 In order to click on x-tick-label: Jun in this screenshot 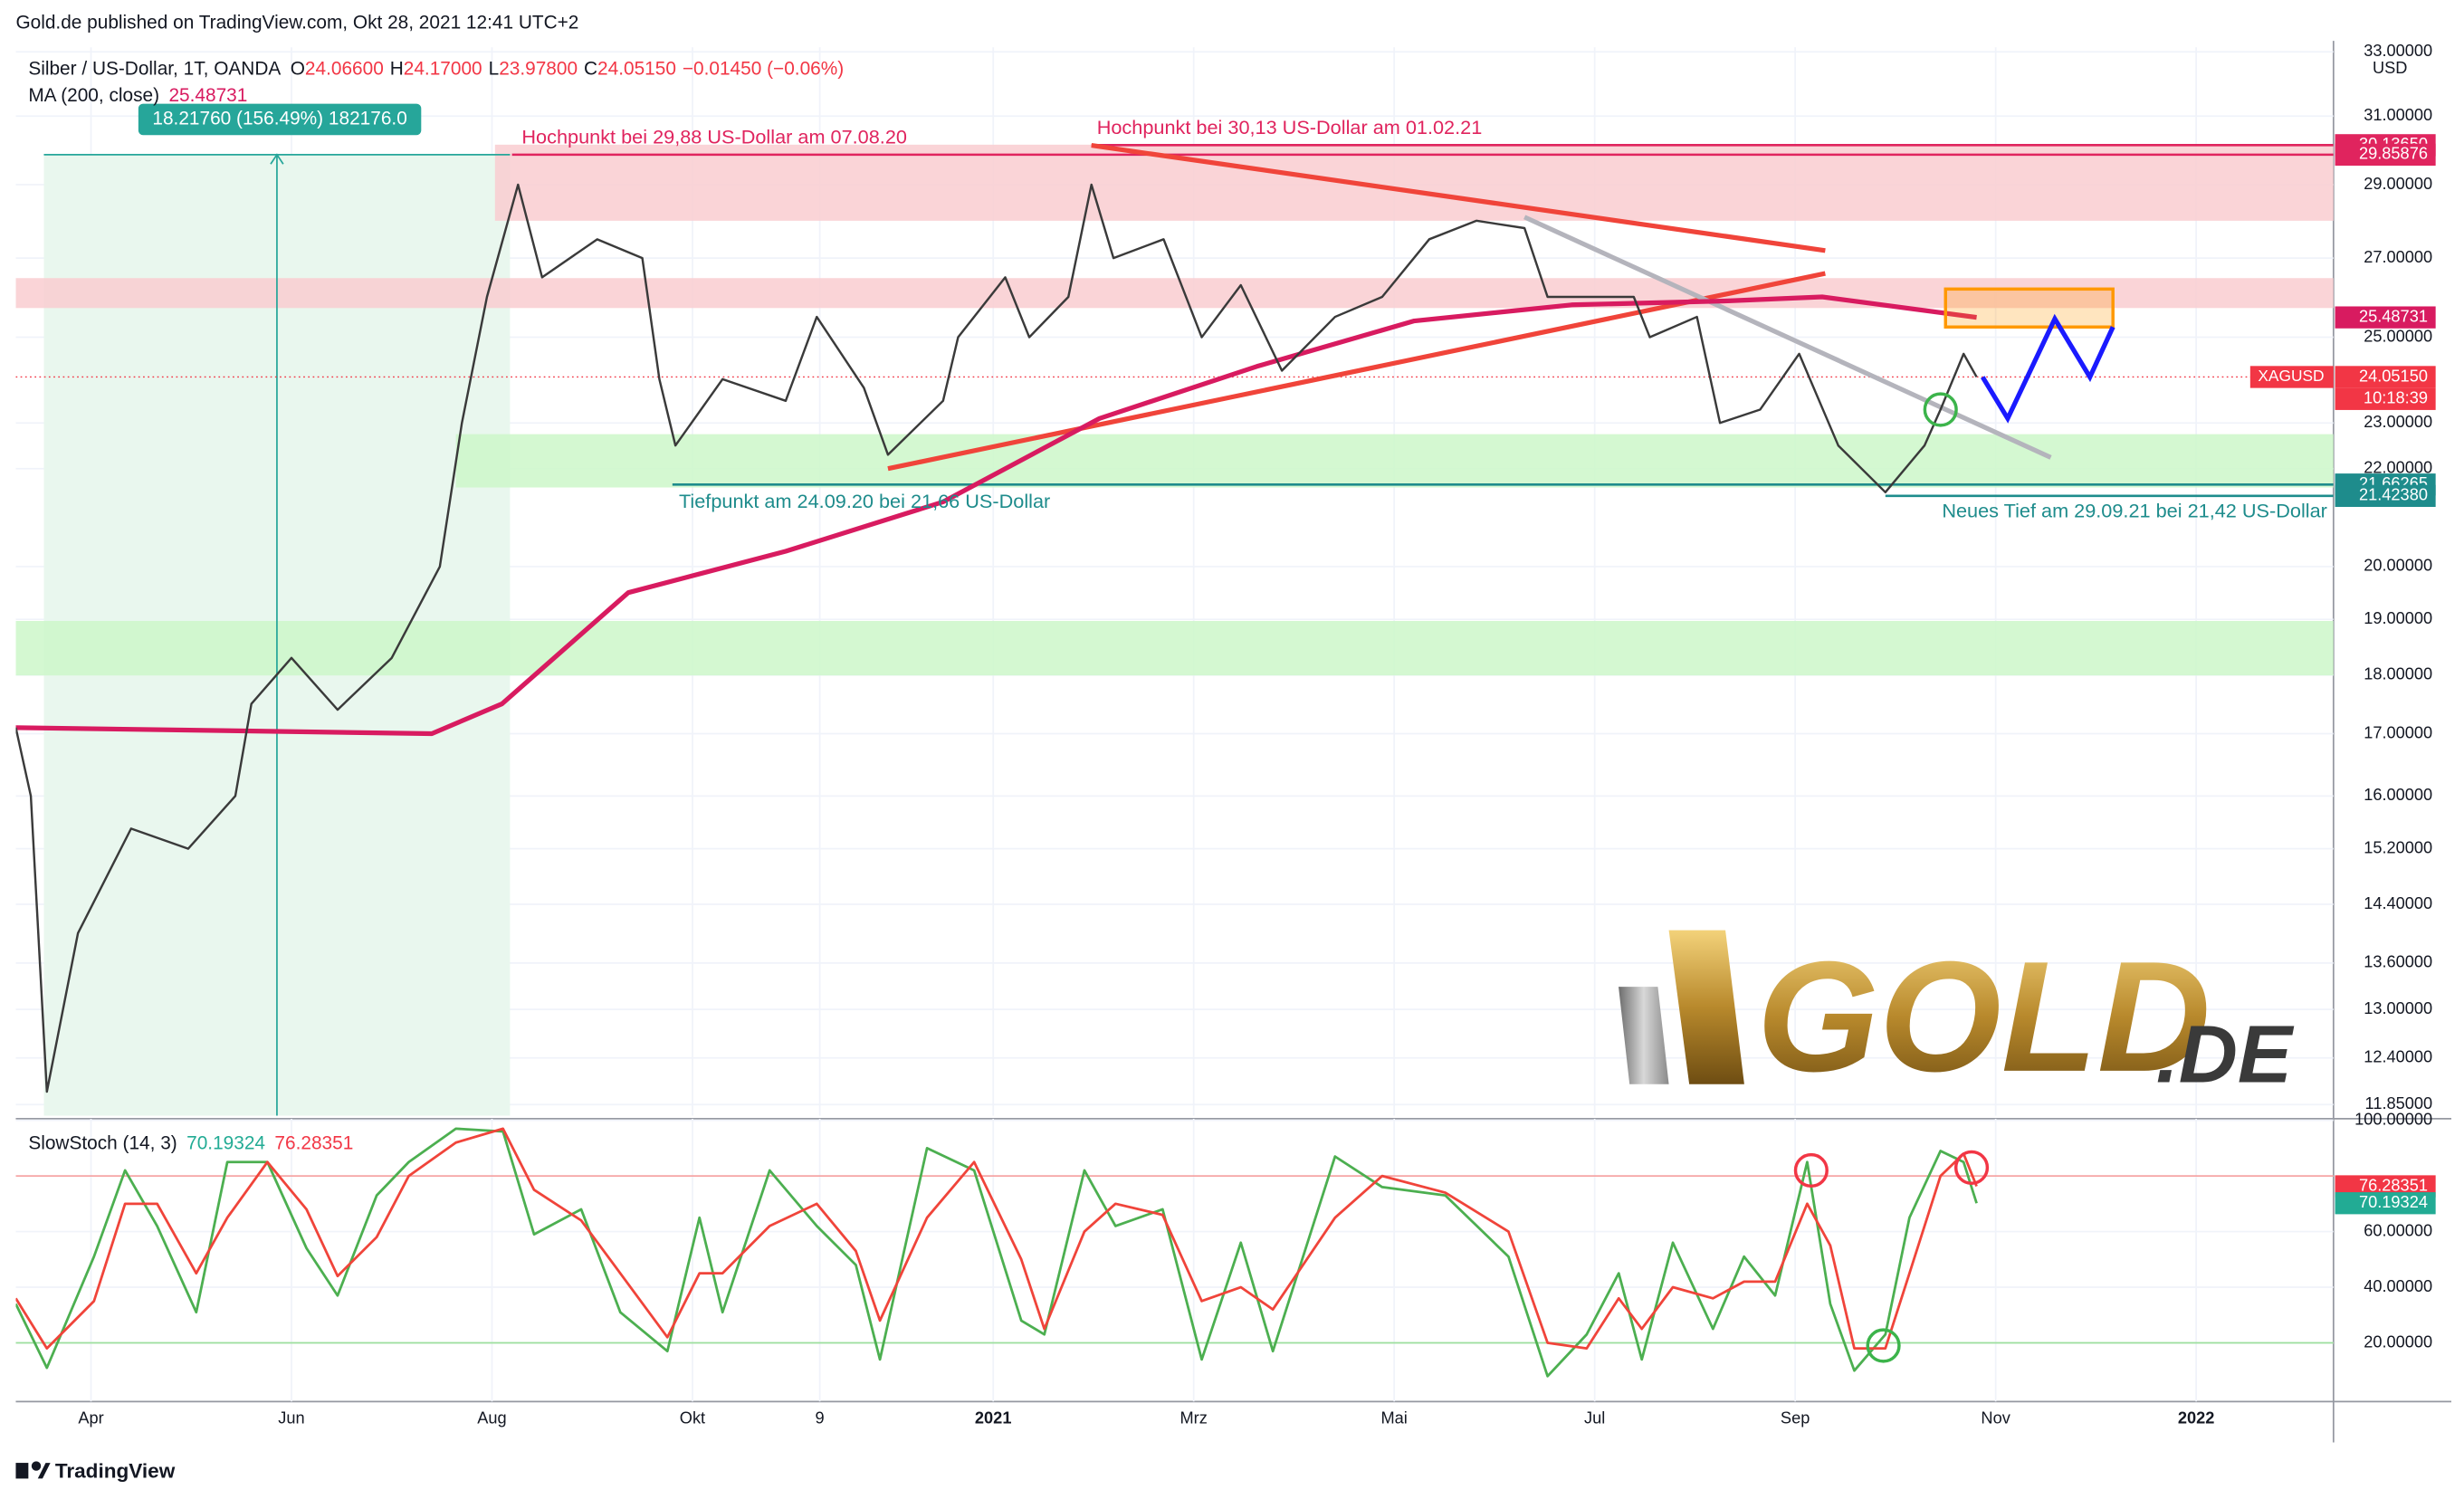, I will do `click(291, 1418)`.